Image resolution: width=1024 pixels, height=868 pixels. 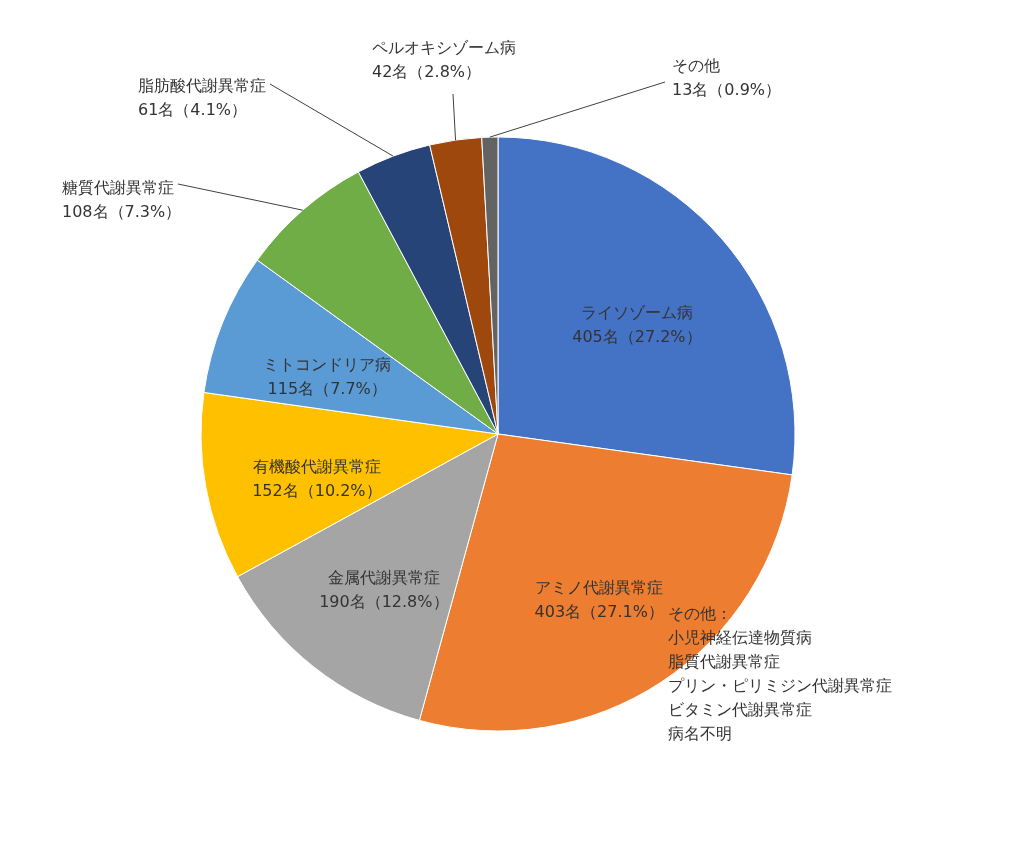 I want to click on data-label: 115名（7.7%）, so click(x=327, y=389).